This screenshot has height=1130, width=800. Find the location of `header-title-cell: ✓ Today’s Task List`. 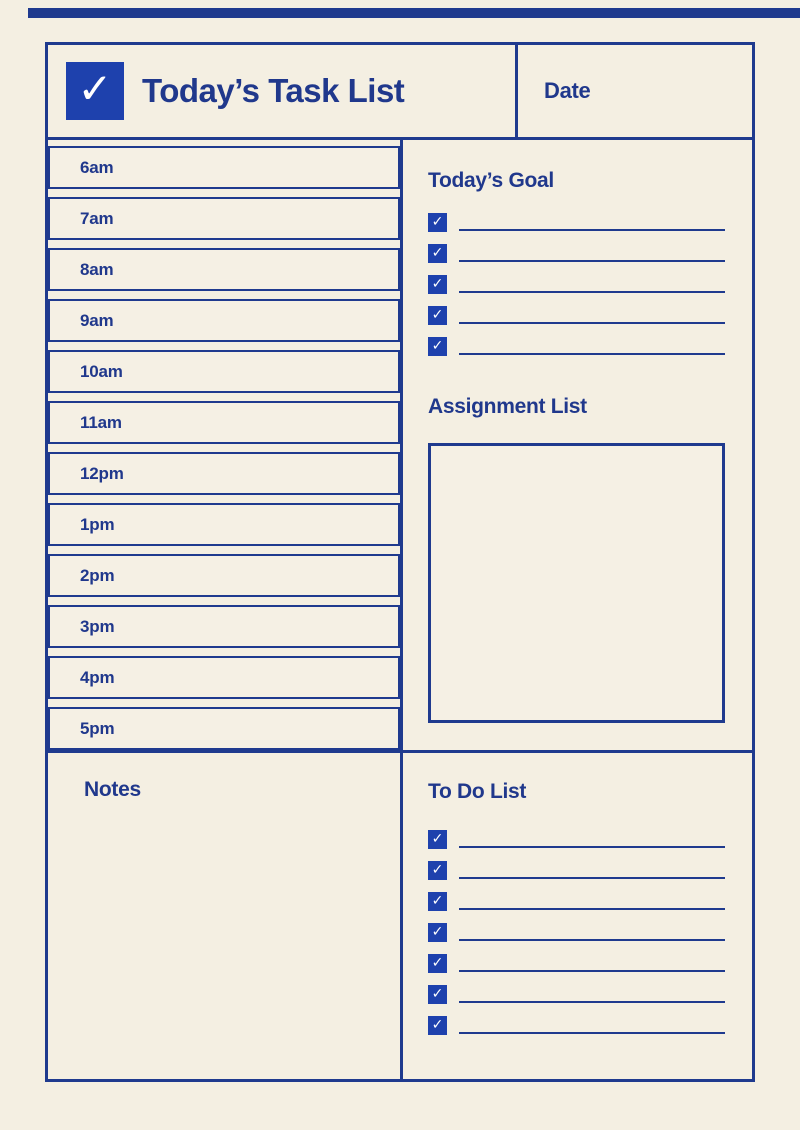

header-title-cell: ✓ Today’s Task List is located at coordinates (281, 91).